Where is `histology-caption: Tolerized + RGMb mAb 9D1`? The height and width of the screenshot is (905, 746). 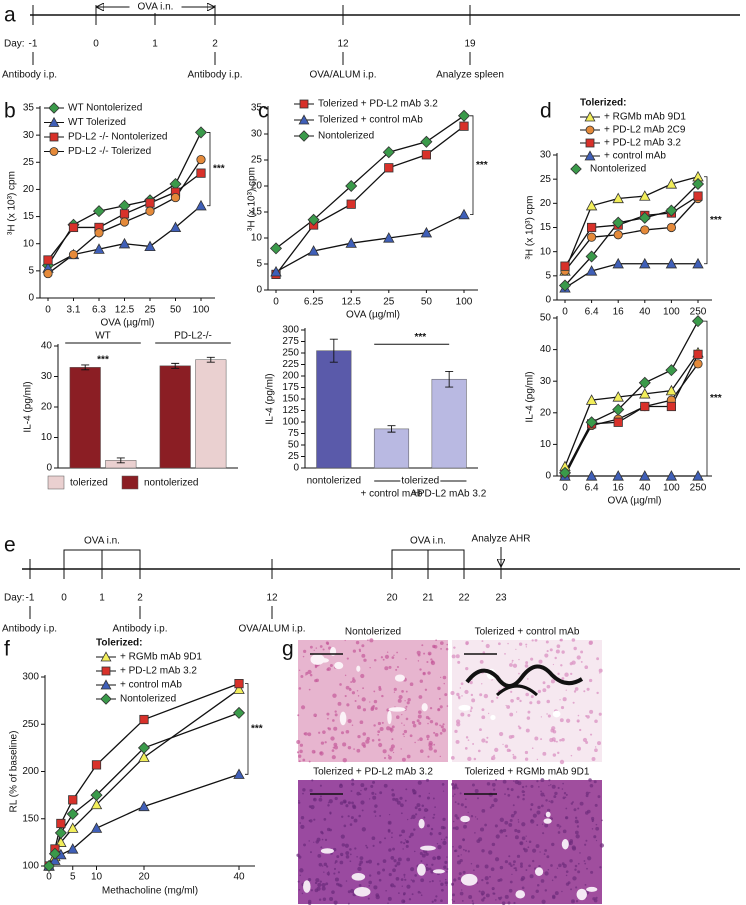
histology-caption: Tolerized + RGMb mAb 9D1 is located at coordinates (527, 772).